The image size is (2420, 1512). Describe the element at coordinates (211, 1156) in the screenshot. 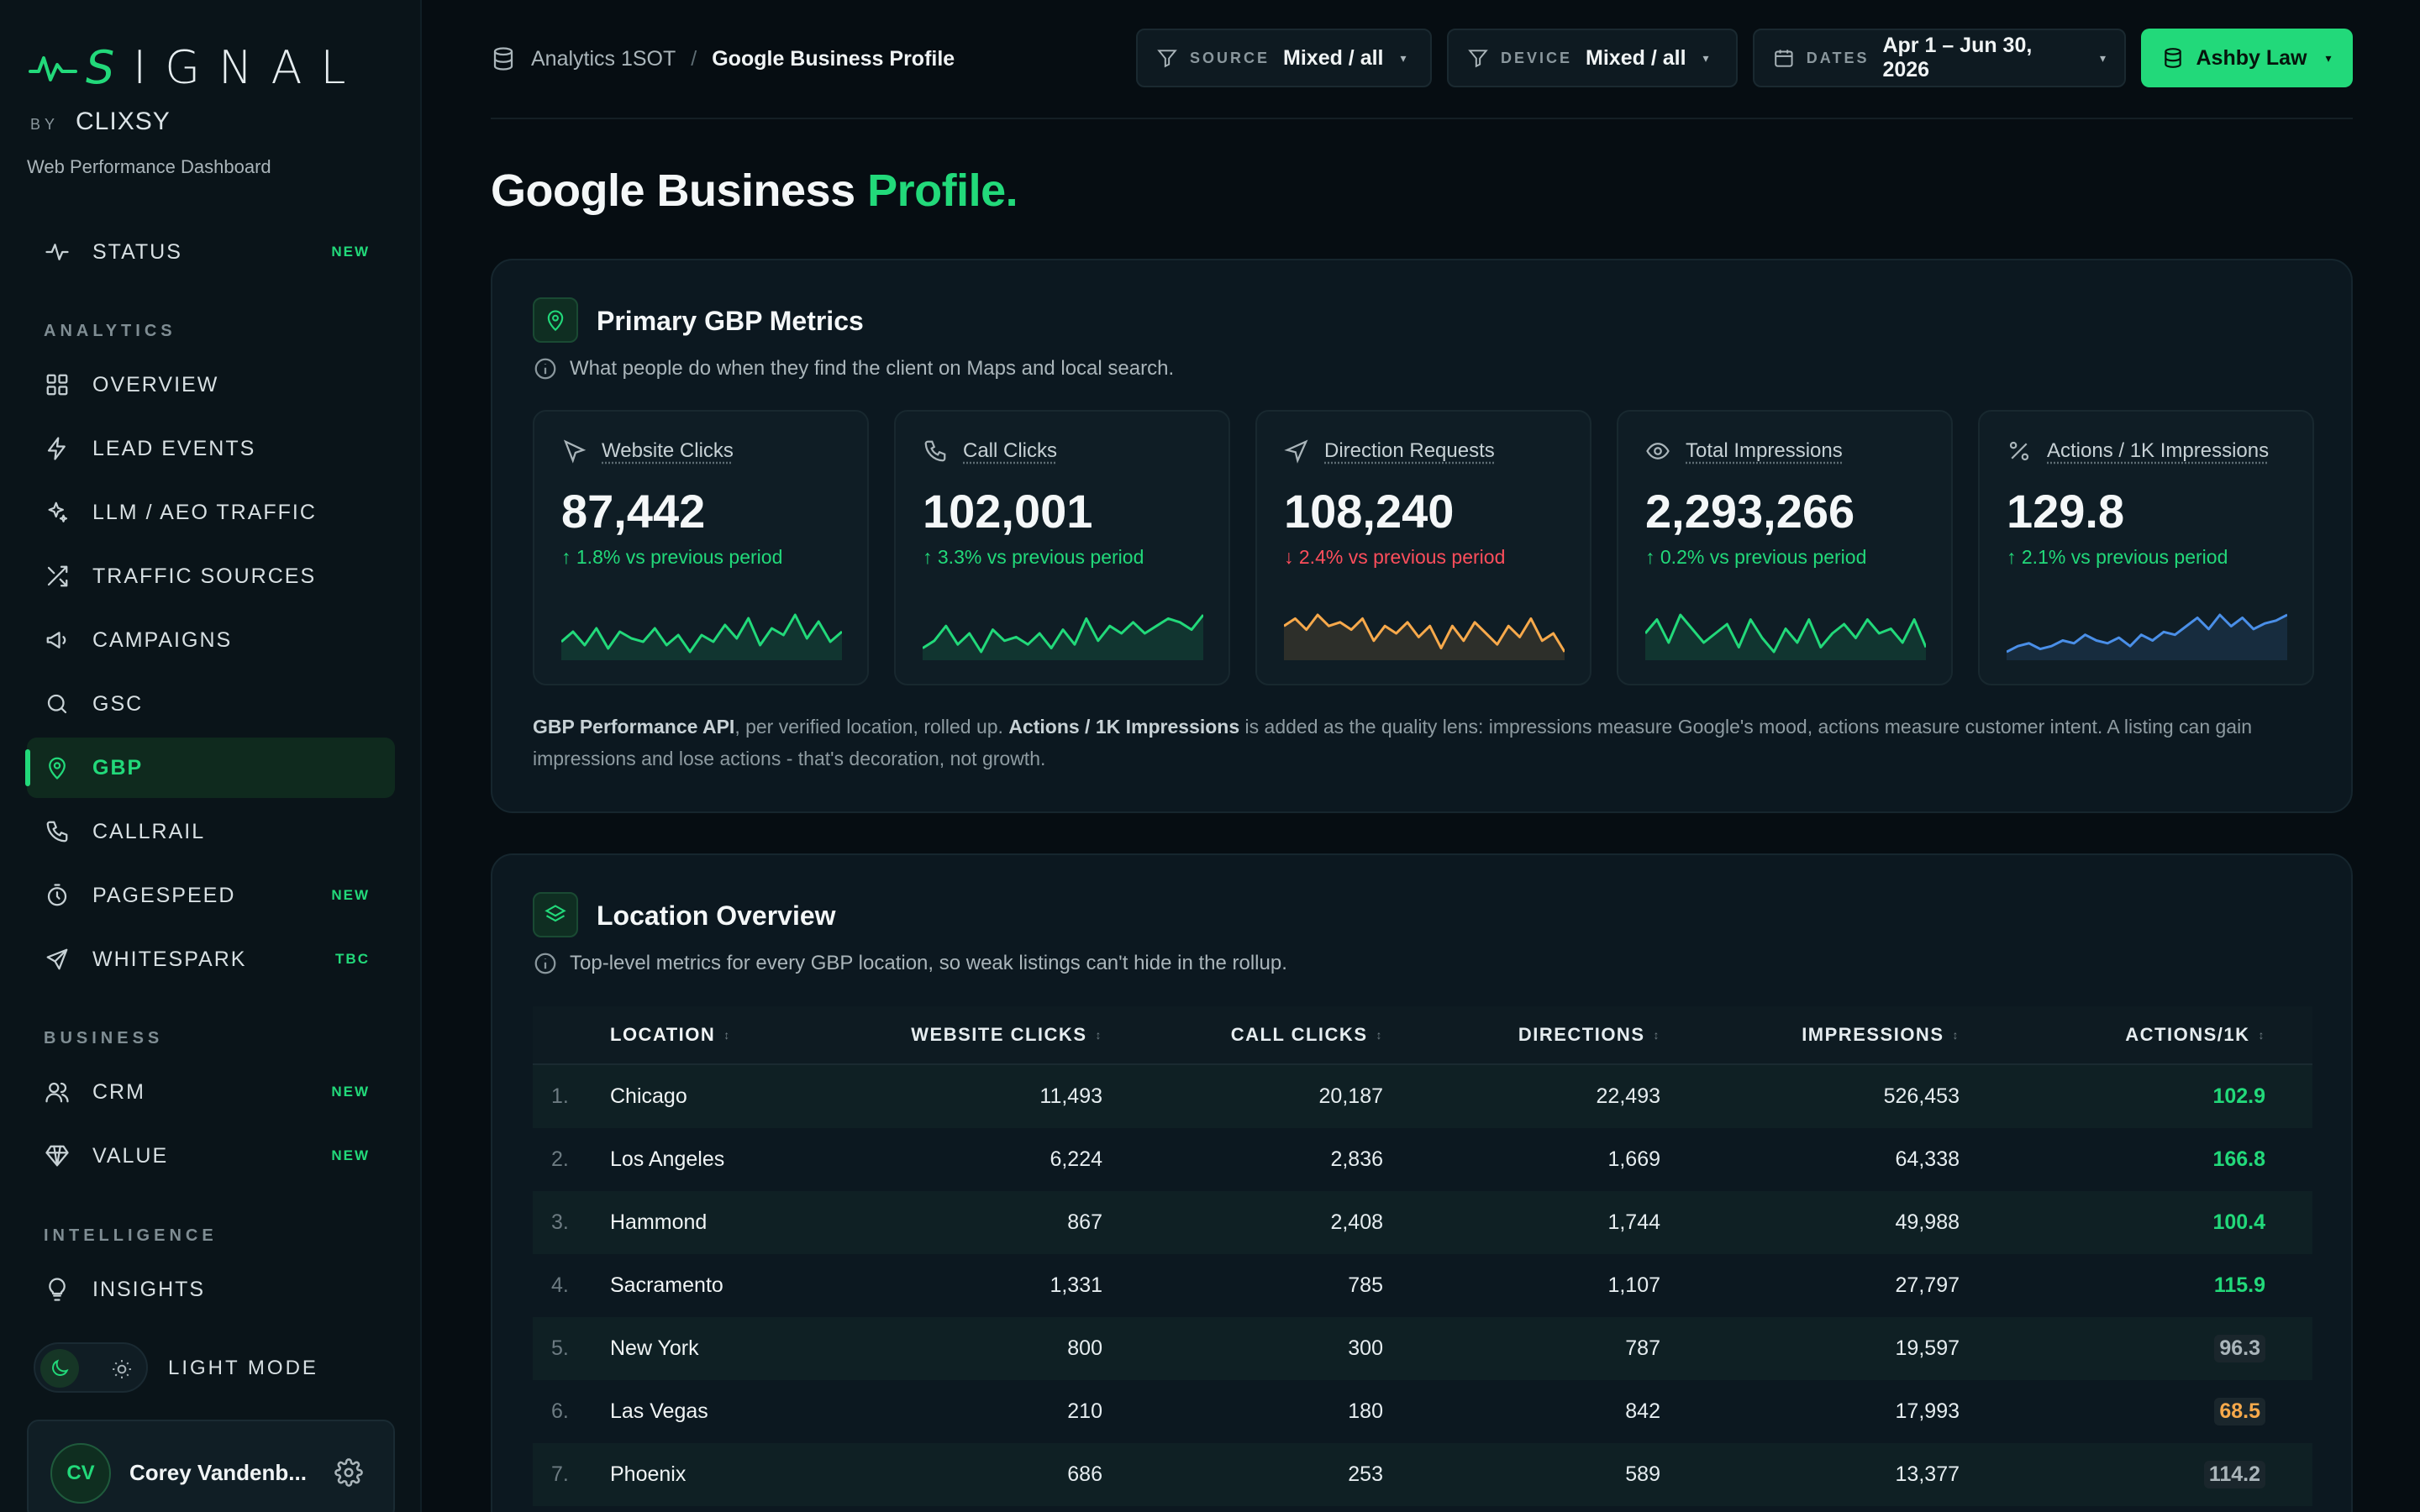

I see `sidebar-item-value: VALUE NEW` at that location.